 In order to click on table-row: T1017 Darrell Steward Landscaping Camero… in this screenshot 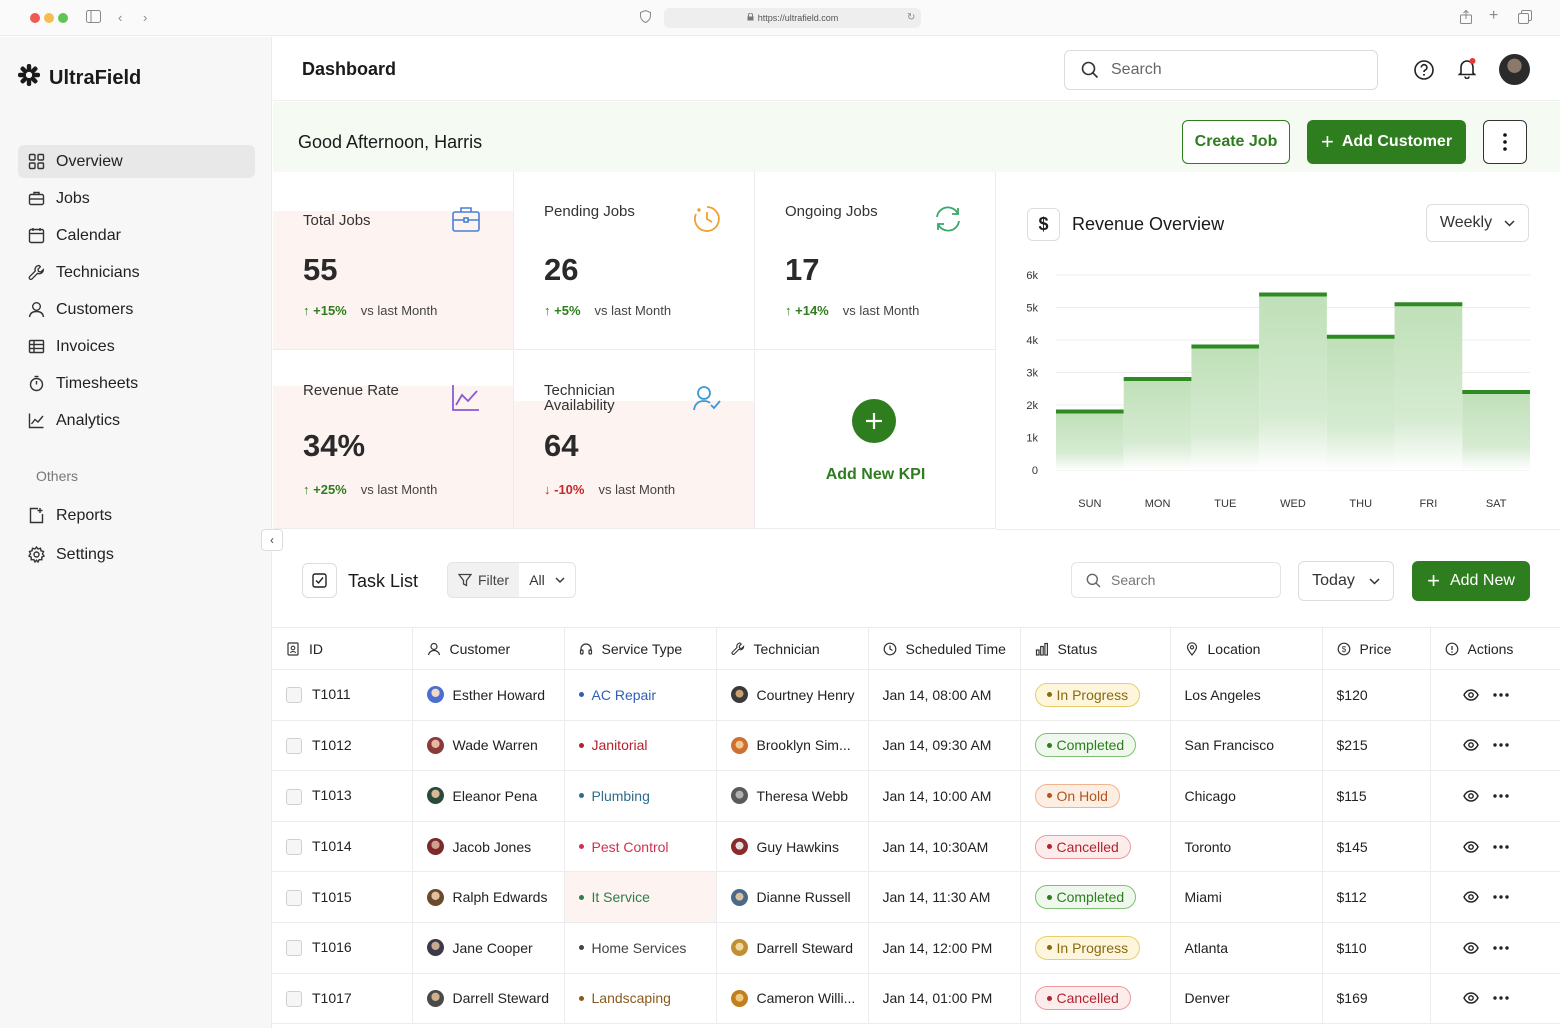, I will do `click(916, 999)`.